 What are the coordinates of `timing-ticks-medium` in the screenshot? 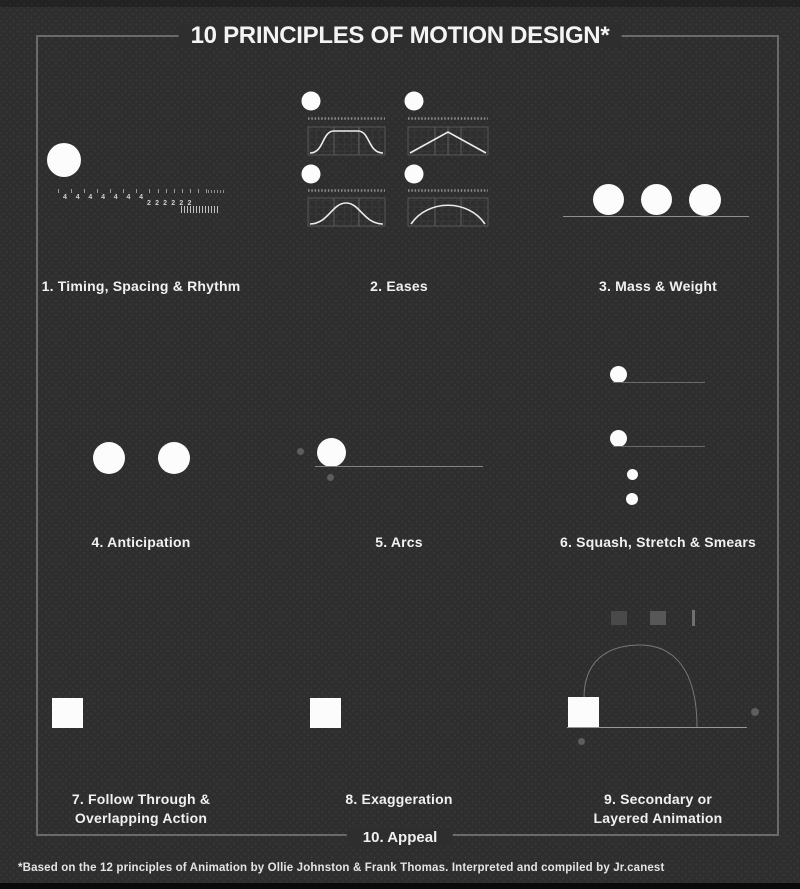 It's located at (183, 191).